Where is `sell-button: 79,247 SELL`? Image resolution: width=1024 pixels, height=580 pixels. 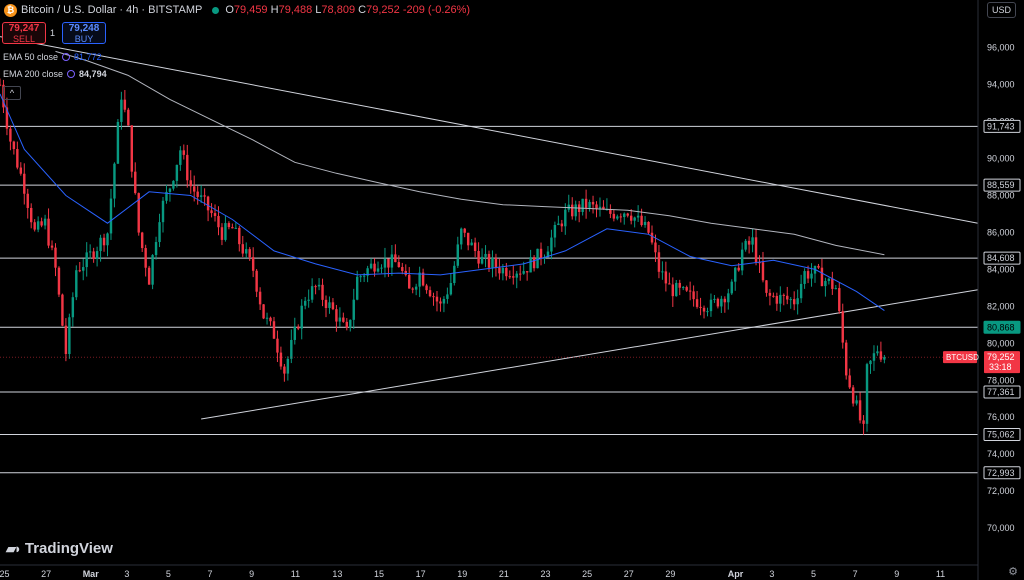
sell-button: 79,247 SELL is located at coordinates (24, 33).